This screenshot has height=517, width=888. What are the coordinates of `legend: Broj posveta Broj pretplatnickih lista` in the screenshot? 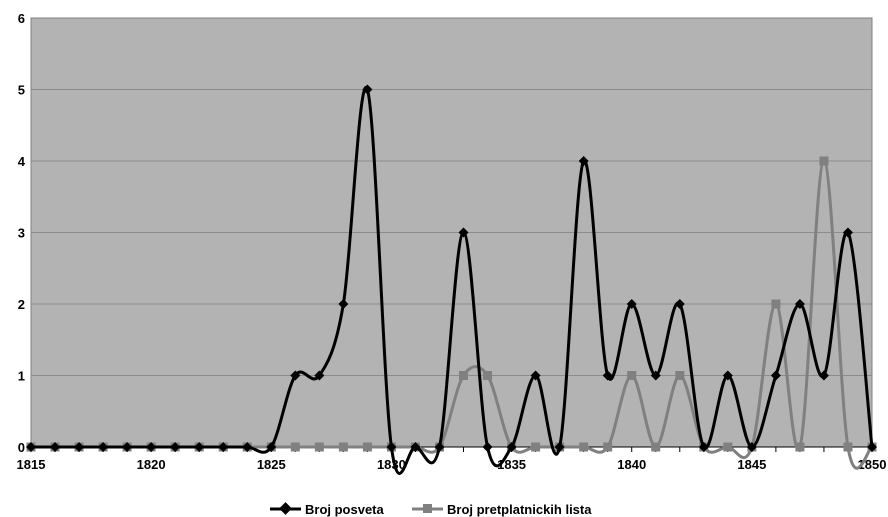 It's located at (431, 509).